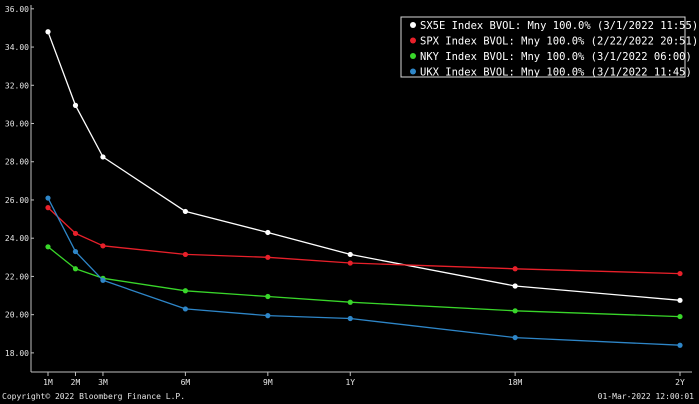 The image size is (699, 404). I want to click on y-tick-label: 24.00, so click(17, 238).